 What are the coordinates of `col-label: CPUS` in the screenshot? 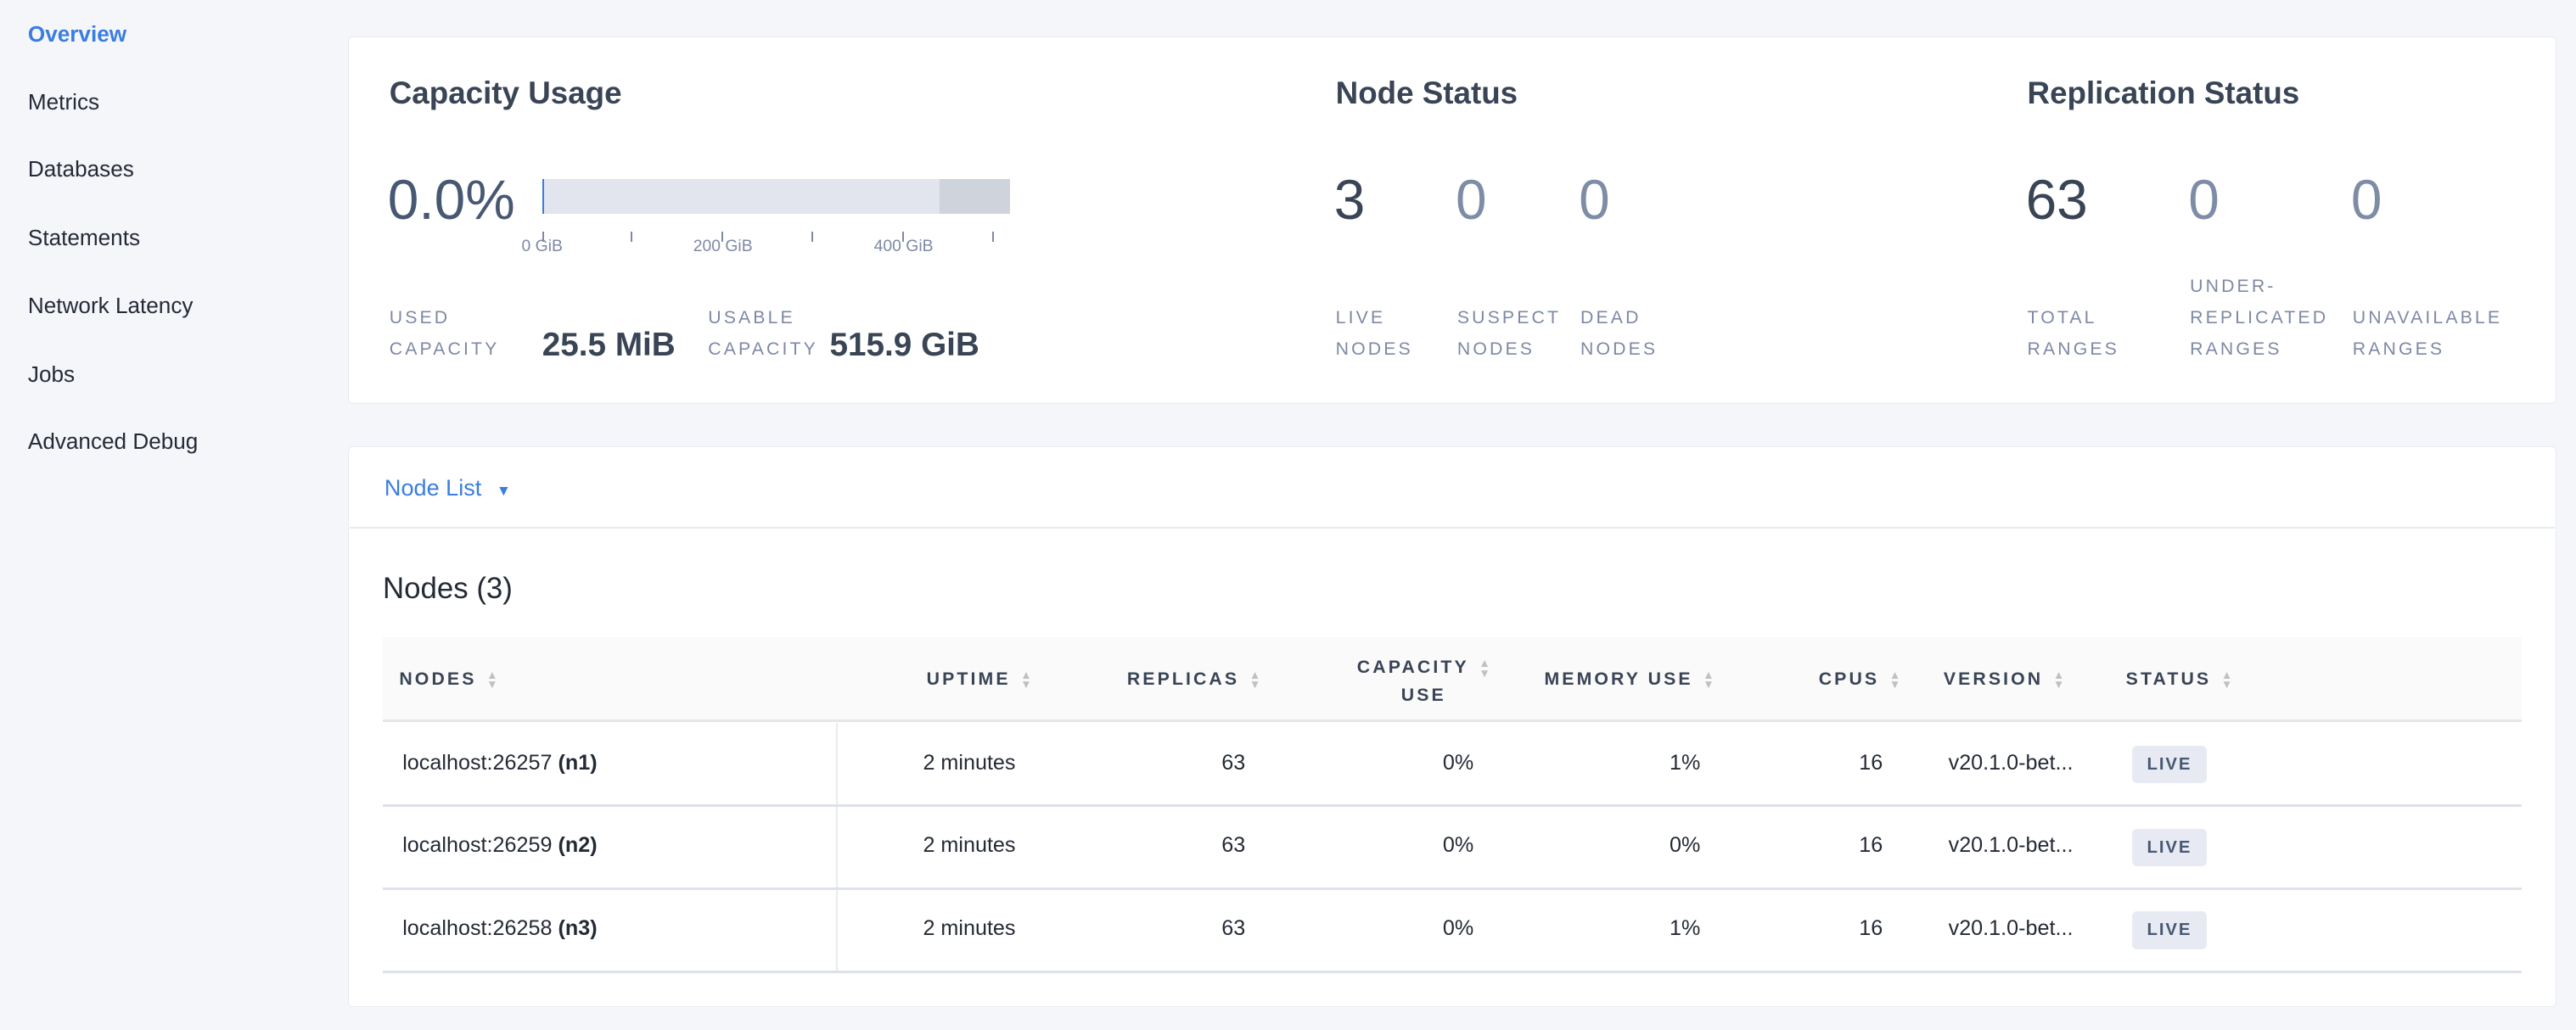 It's located at (1849, 679).